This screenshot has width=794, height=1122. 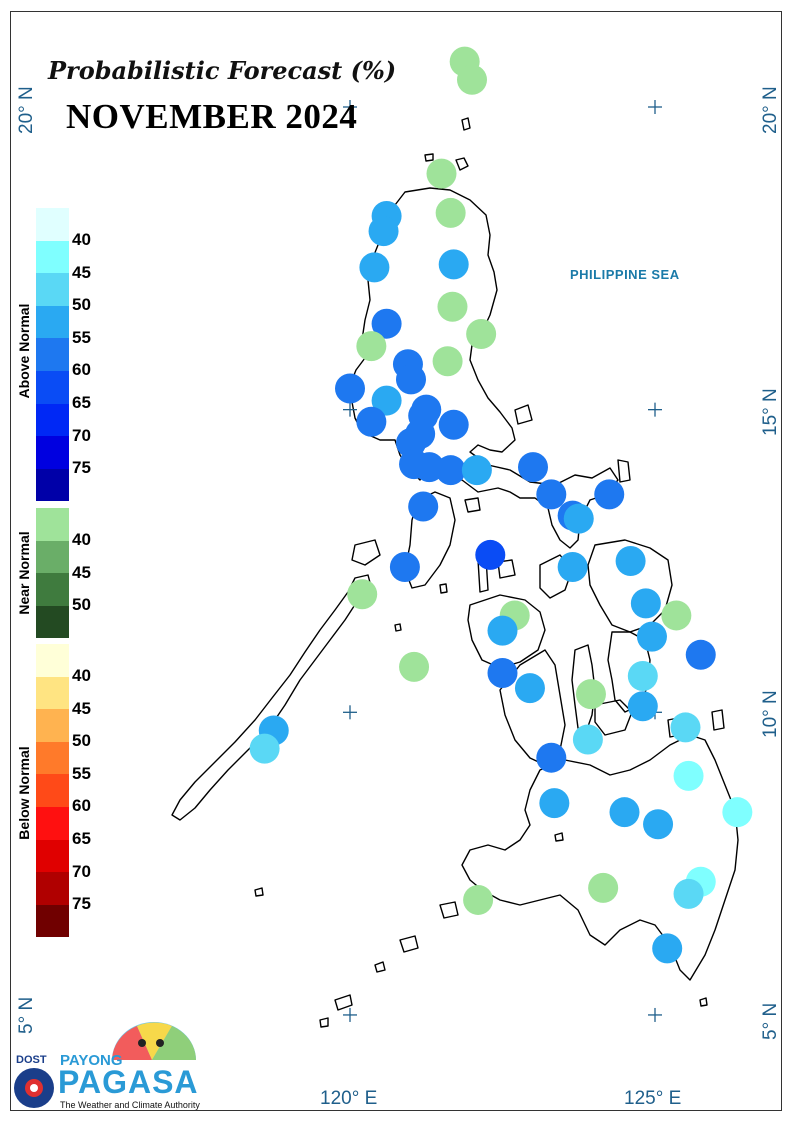 What do you see at coordinates (130, 1105) in the screenshot?
I see `logo-tagline: The Weather and Climate Authority` at bounding box center [130, 1105].